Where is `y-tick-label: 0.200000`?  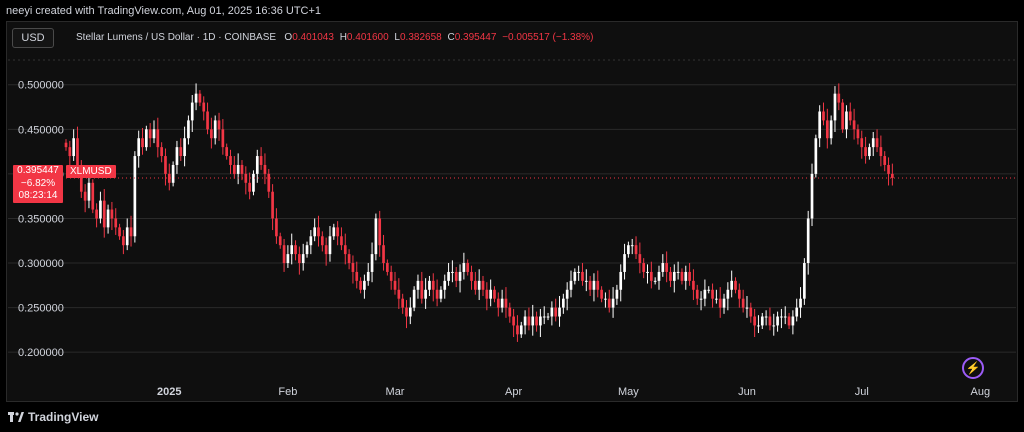
y-tick-label: 0.200000 is located at coordinates (41, 353).